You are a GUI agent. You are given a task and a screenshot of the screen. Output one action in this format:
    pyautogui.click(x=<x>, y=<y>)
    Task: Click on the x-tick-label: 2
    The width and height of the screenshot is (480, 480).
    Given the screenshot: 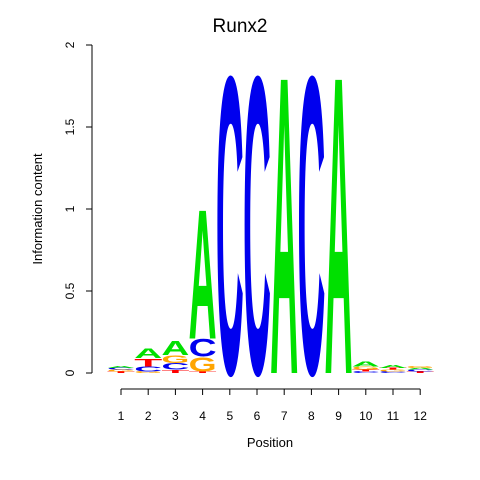 What is the action you would take?
    pyautogui.click(x=148, y=416)
    